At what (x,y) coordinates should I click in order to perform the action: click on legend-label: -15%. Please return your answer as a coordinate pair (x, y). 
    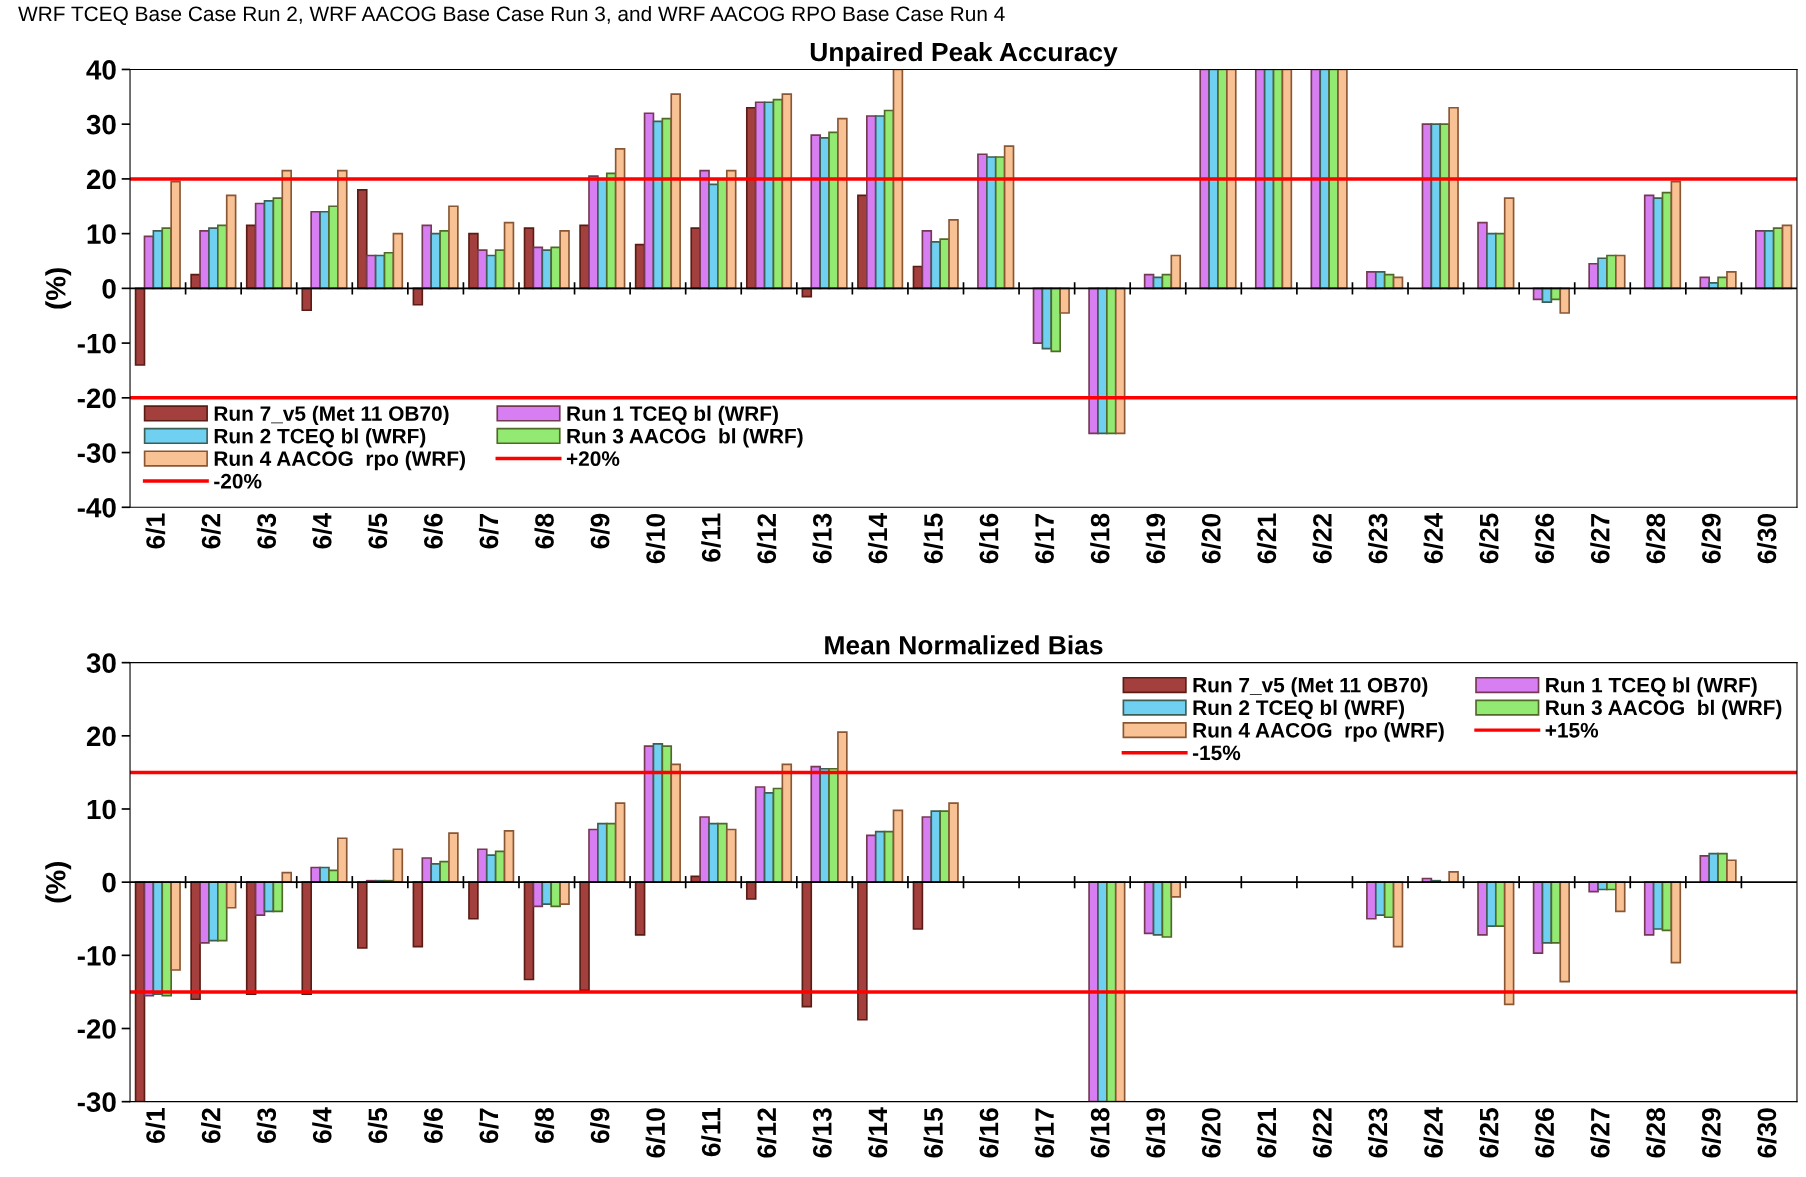
    Looking at the image, I should click on (1216, 753).